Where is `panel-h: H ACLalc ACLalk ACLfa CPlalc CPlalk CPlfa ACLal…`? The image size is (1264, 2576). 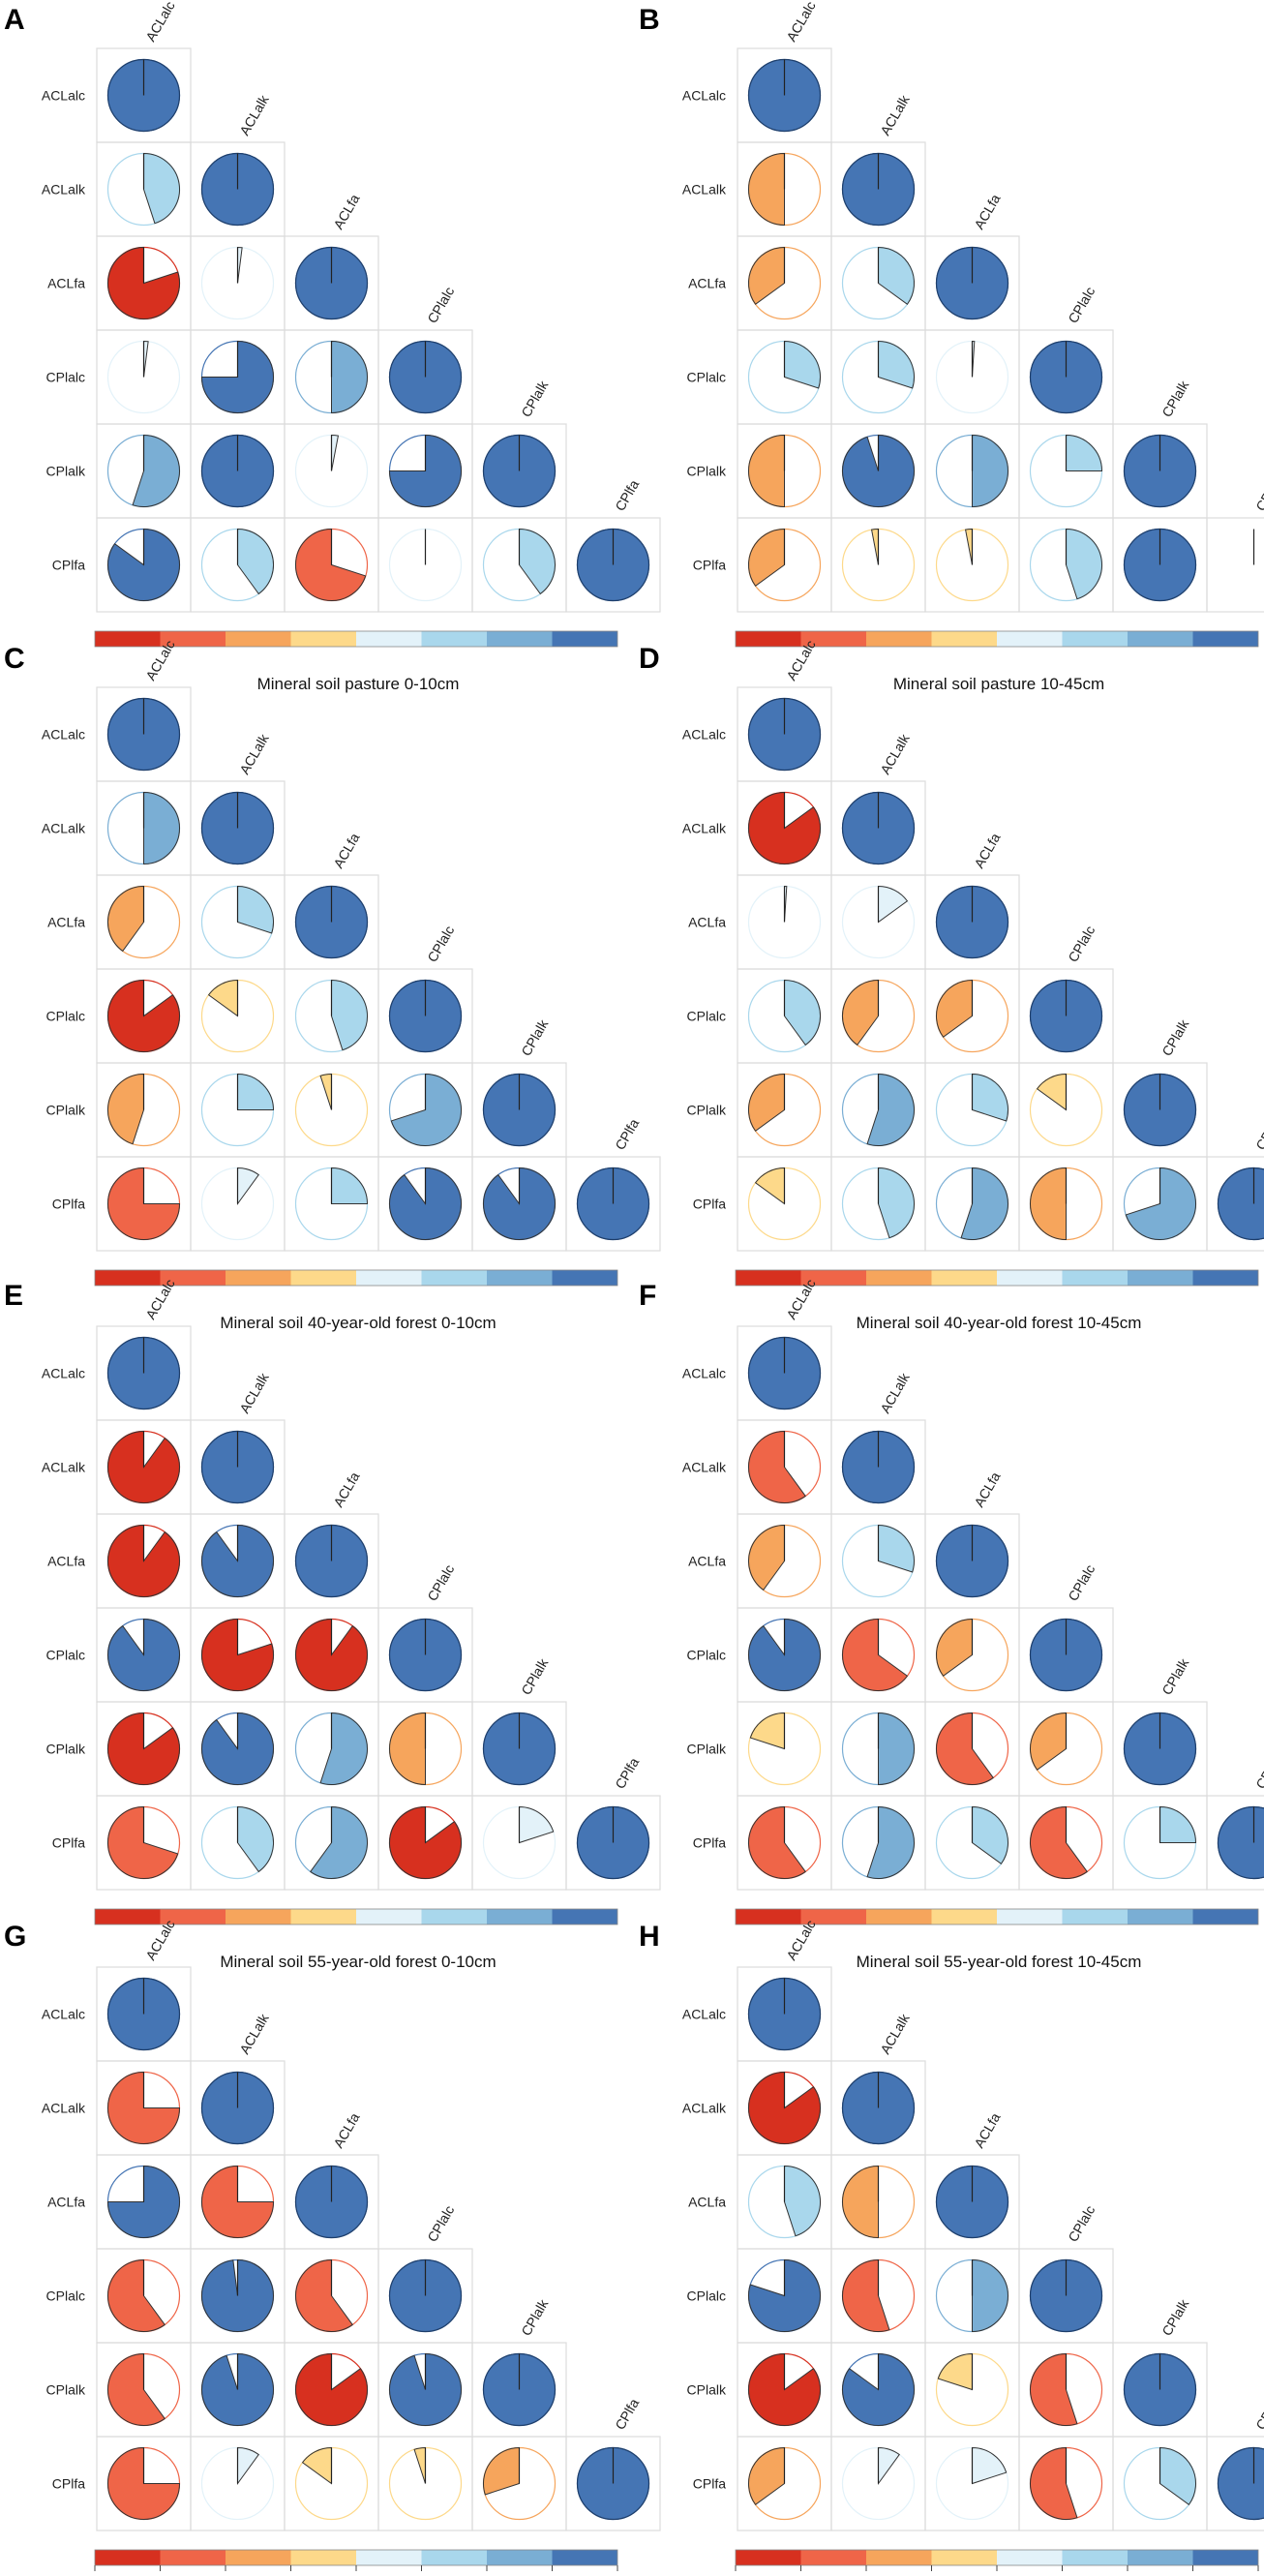 panel-h: H ACLalc ACLalk ACLfa CPlalc CPlalk CPlfa ACLal… is located at coordinates (951, 2244).